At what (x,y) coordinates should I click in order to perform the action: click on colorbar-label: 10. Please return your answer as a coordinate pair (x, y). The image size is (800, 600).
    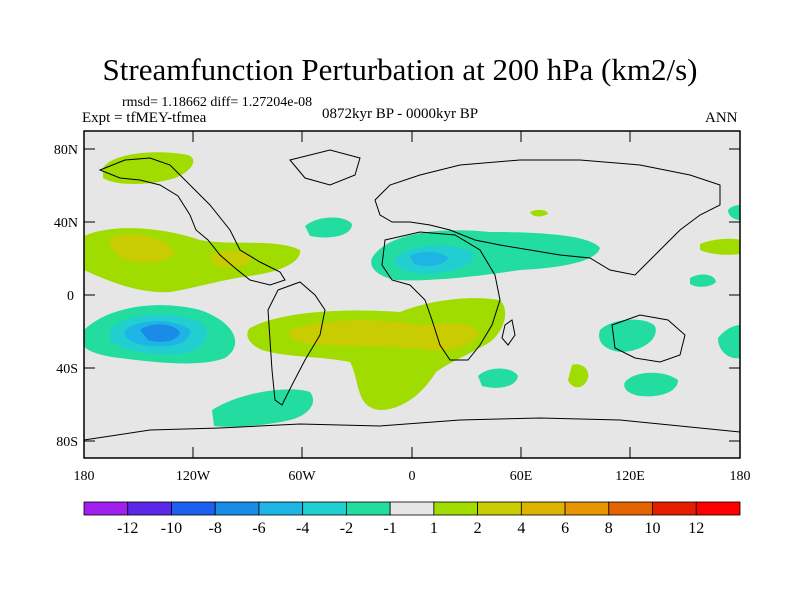
    Looking at the image, I should click on (653, 528).